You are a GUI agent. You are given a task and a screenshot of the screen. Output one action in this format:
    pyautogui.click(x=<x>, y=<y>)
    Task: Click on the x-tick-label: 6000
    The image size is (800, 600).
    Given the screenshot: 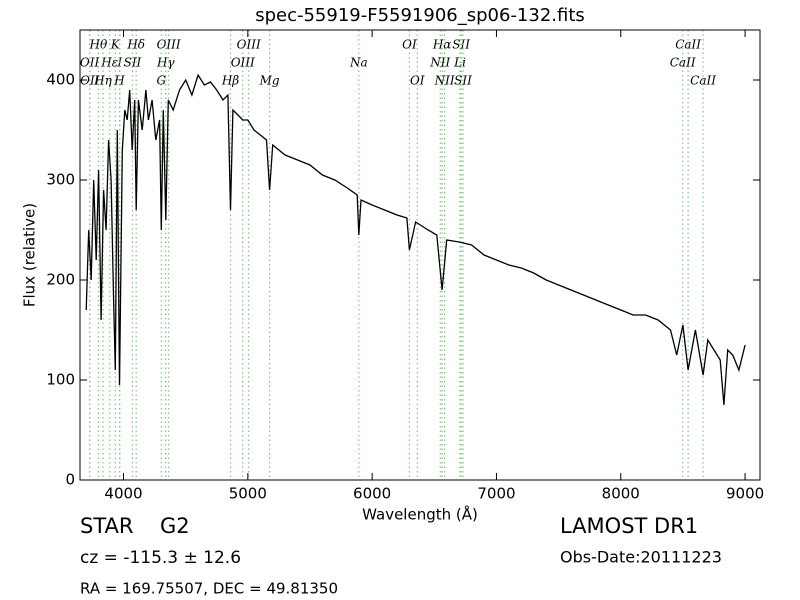 What is the action you would take?
    pyautogui.click(x=372, y=494)
    